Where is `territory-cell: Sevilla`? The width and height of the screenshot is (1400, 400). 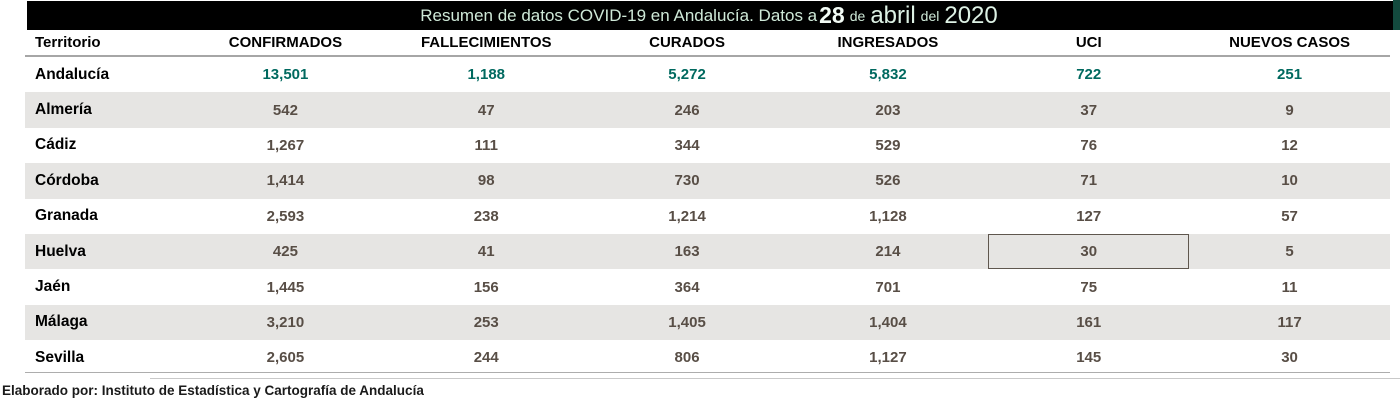
territory-cell: Sevilla is located at coordinates (60, 357).